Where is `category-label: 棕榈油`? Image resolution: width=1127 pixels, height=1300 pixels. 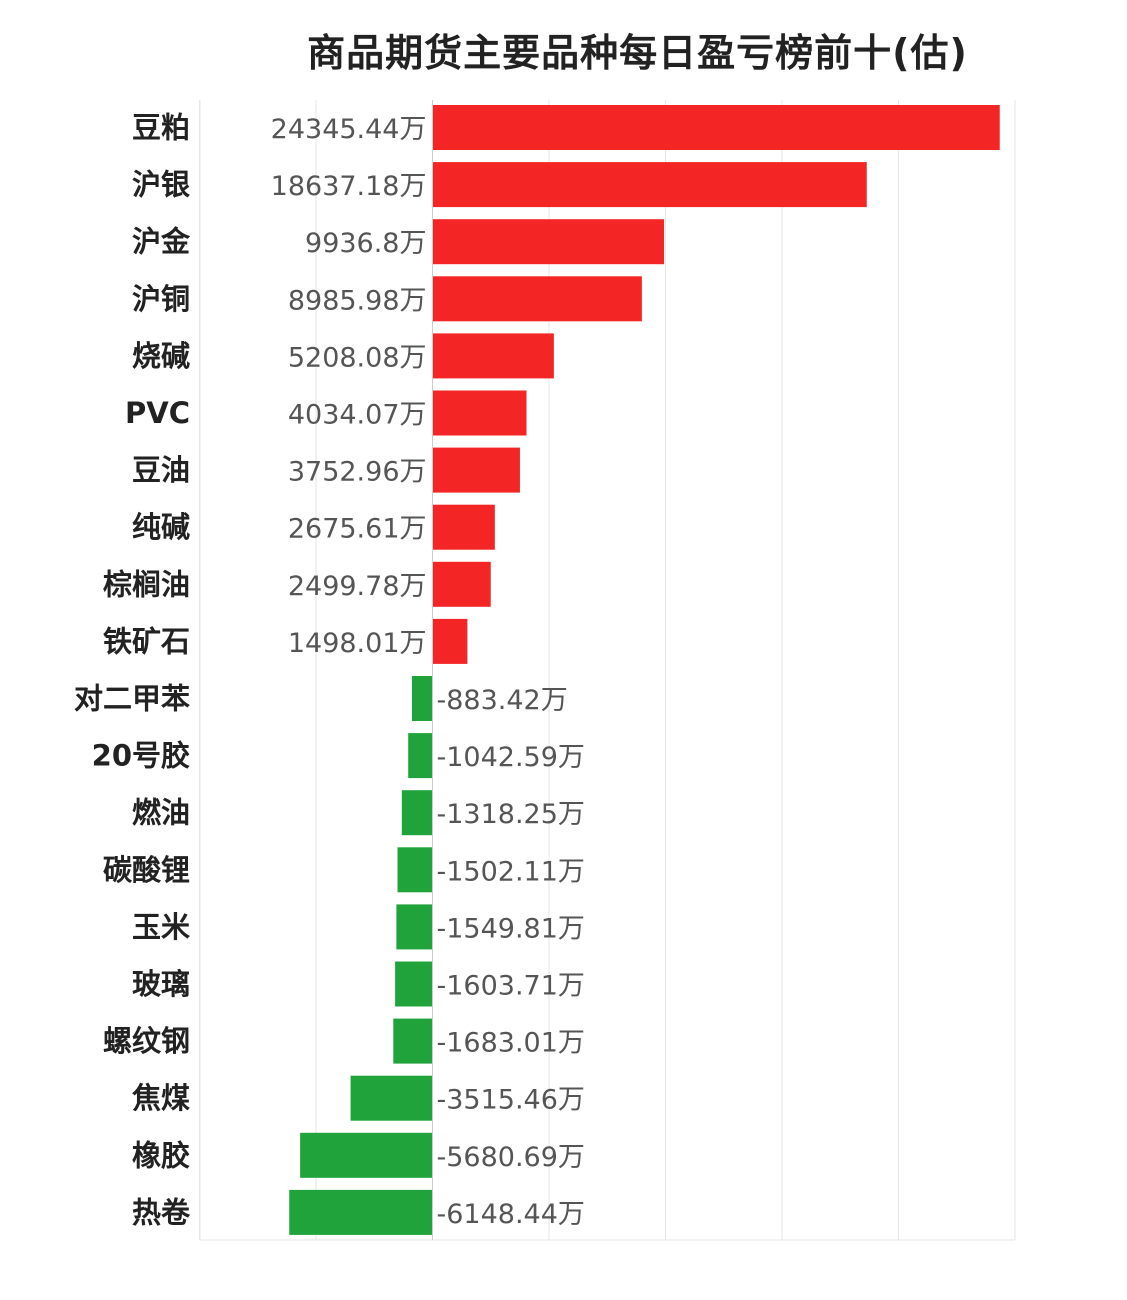
category-label: 棕榈油 is located at coordinates (146, 584).